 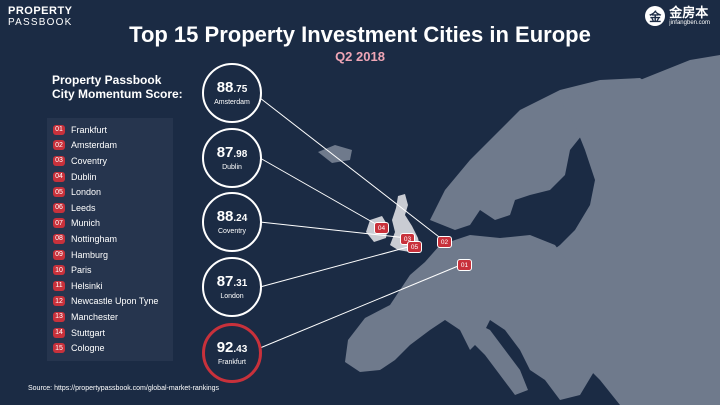 What do you see at coordinates (110, 224) in the screenshot?
I see `list-item: 07 Munich` at bounding box center [110, 224].